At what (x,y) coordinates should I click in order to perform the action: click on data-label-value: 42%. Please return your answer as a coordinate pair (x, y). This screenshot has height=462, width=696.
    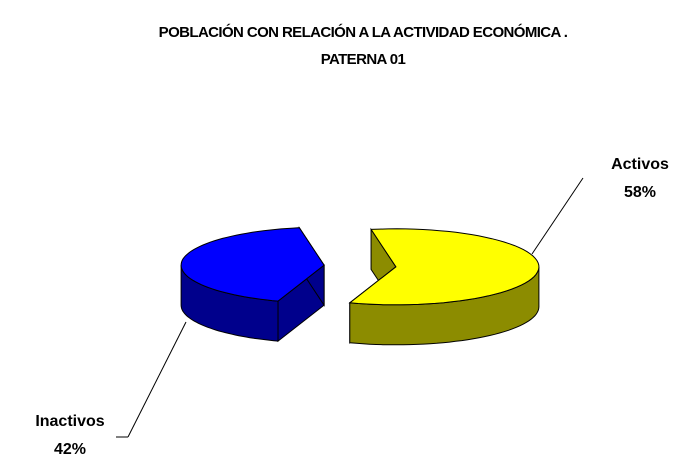
    Looking at the image, I should click on (70, 449).